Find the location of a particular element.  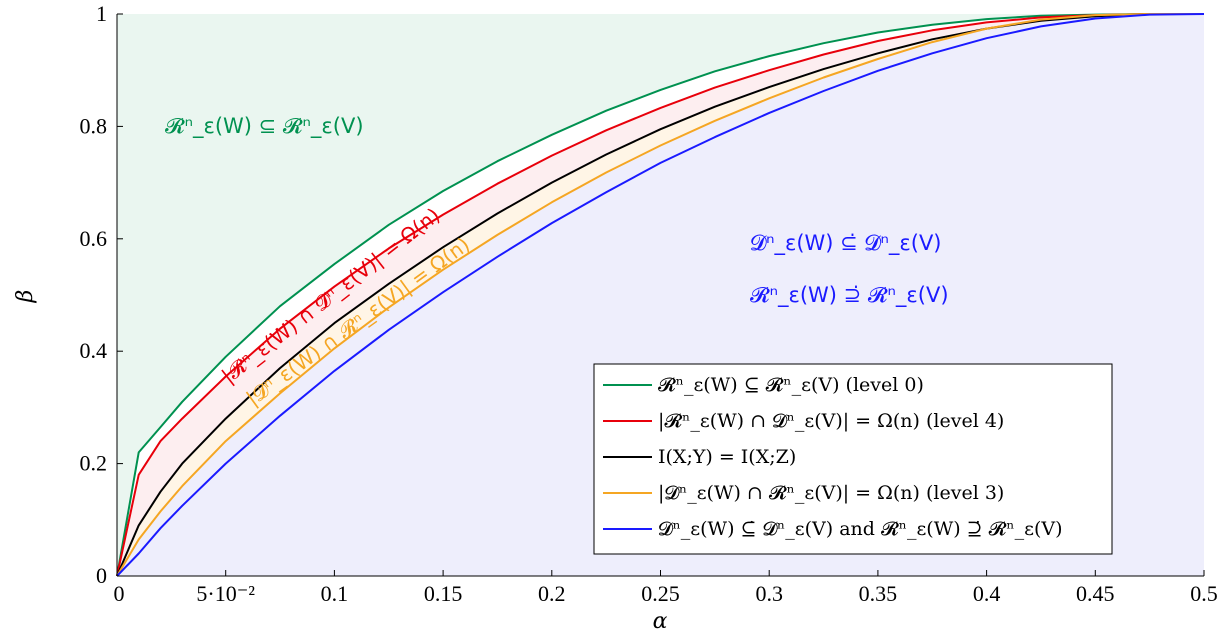

x-tick-label: 0.3 is located at coordinates (769, 593).